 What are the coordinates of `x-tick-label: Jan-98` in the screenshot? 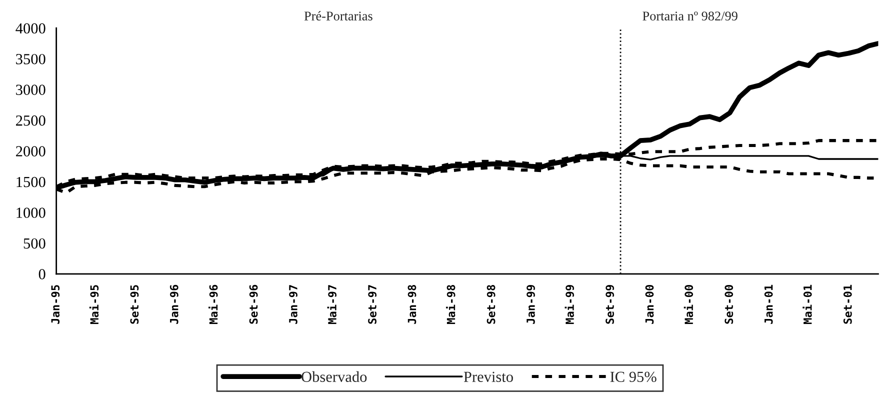 It's located at (412, 304).